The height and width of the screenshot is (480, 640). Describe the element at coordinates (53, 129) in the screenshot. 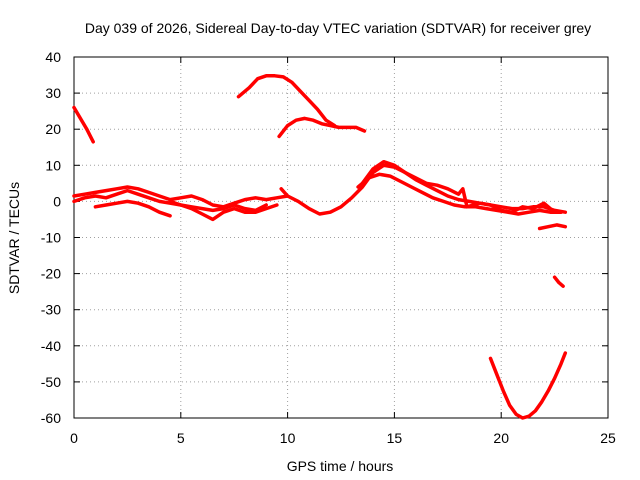

I see `y-tick-label: 20` at that location.